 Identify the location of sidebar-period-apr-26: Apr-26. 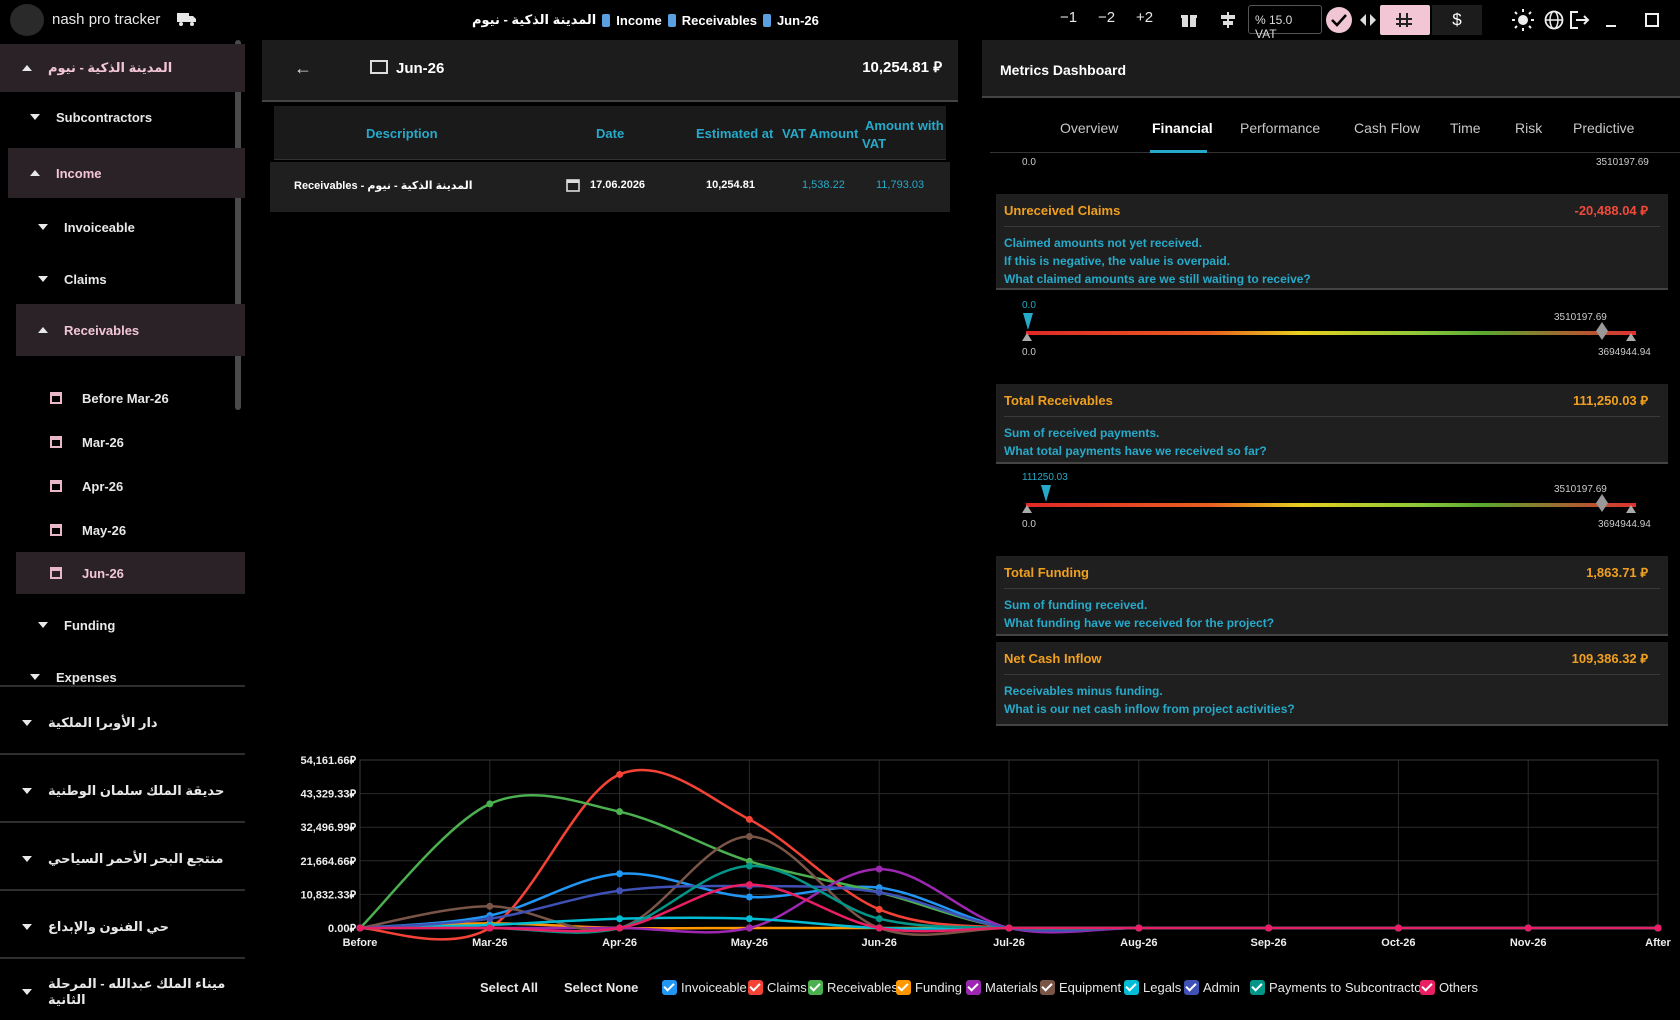
(122, 486).